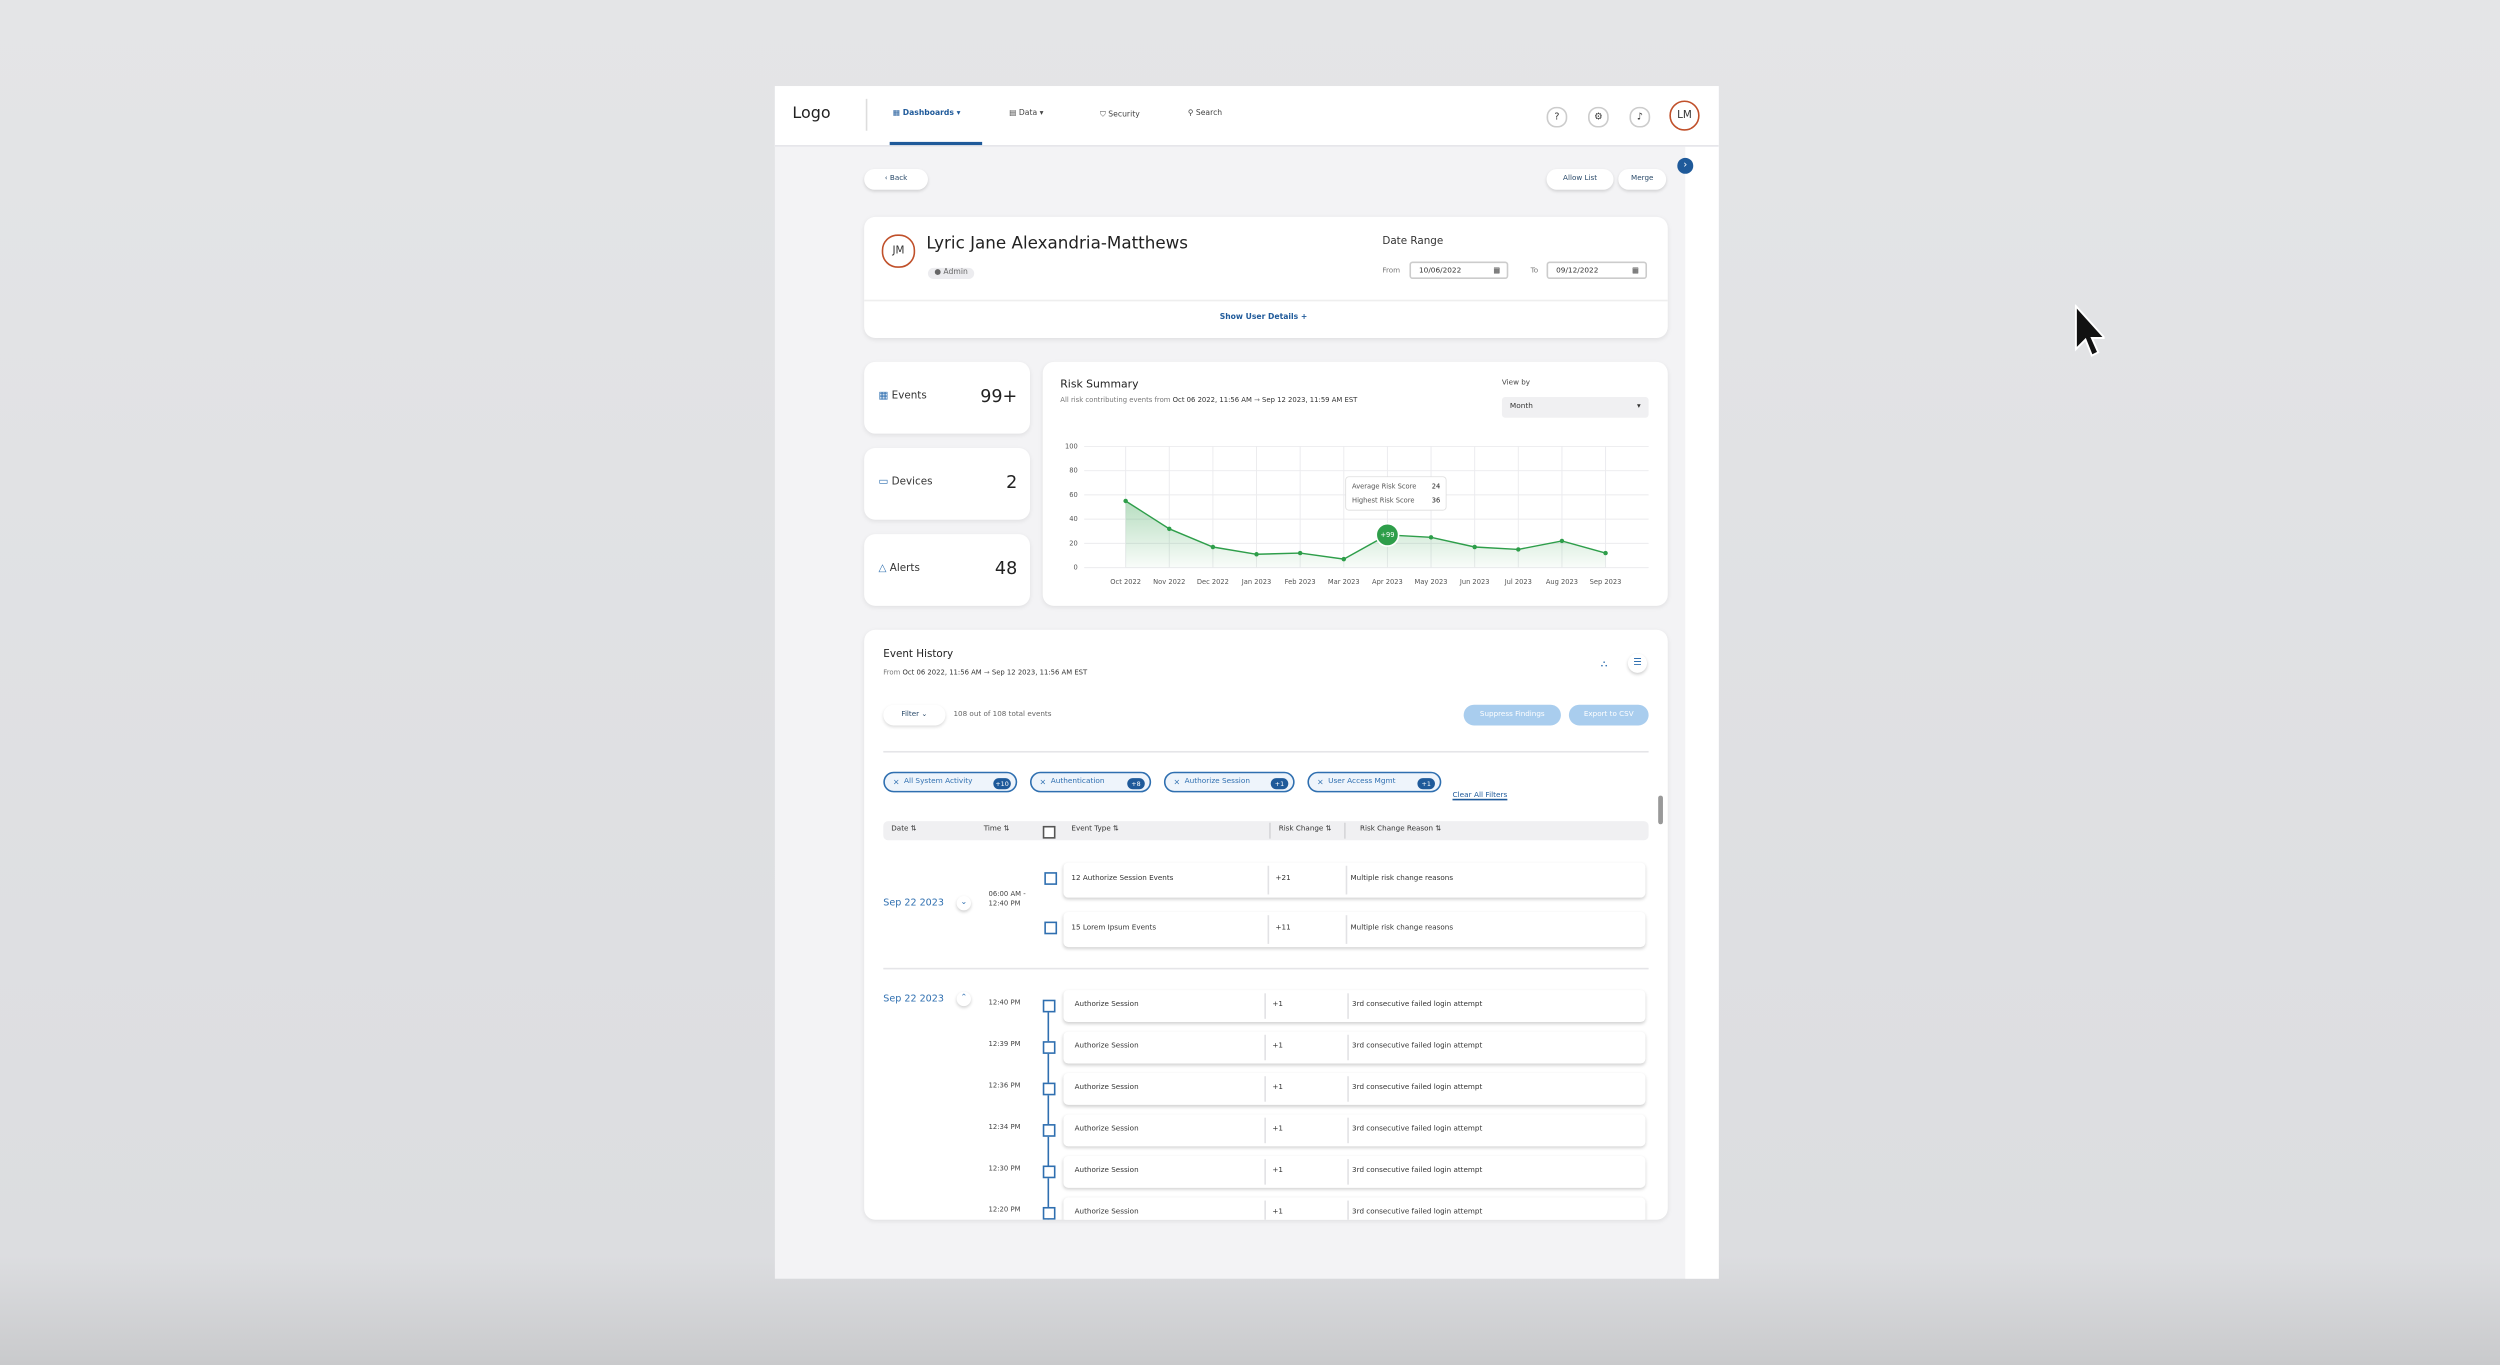 The height and width of the screenshot is (1365, 2500). What do you see at coordinates (1387, 535) in the screenshot?
I see `highlight-label: +99` at bounding box center [1387, 535].